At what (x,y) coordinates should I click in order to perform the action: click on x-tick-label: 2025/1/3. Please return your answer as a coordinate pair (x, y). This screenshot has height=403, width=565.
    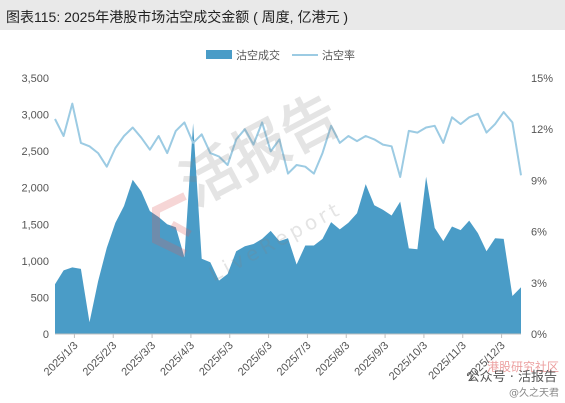
    Looking at the image, I should click on (61, 359).